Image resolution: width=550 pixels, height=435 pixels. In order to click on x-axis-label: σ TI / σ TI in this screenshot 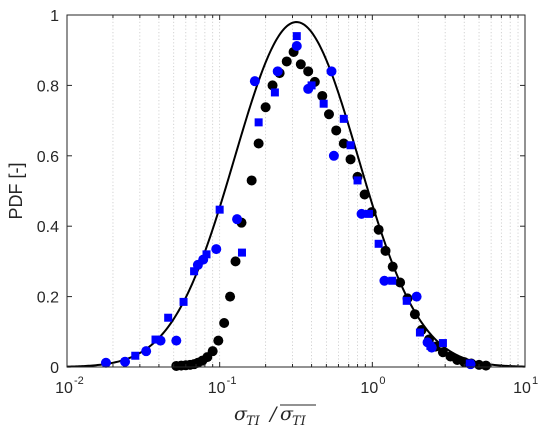, I will do `click(275, 416)`.